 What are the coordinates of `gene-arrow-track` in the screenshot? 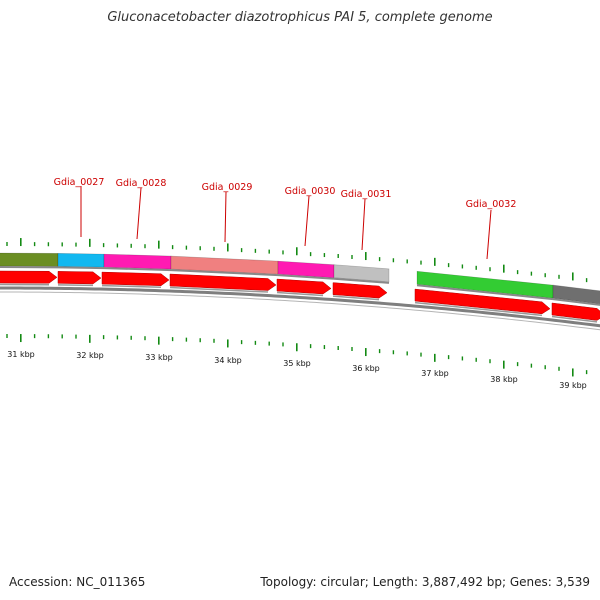 It's located at (300, 296).